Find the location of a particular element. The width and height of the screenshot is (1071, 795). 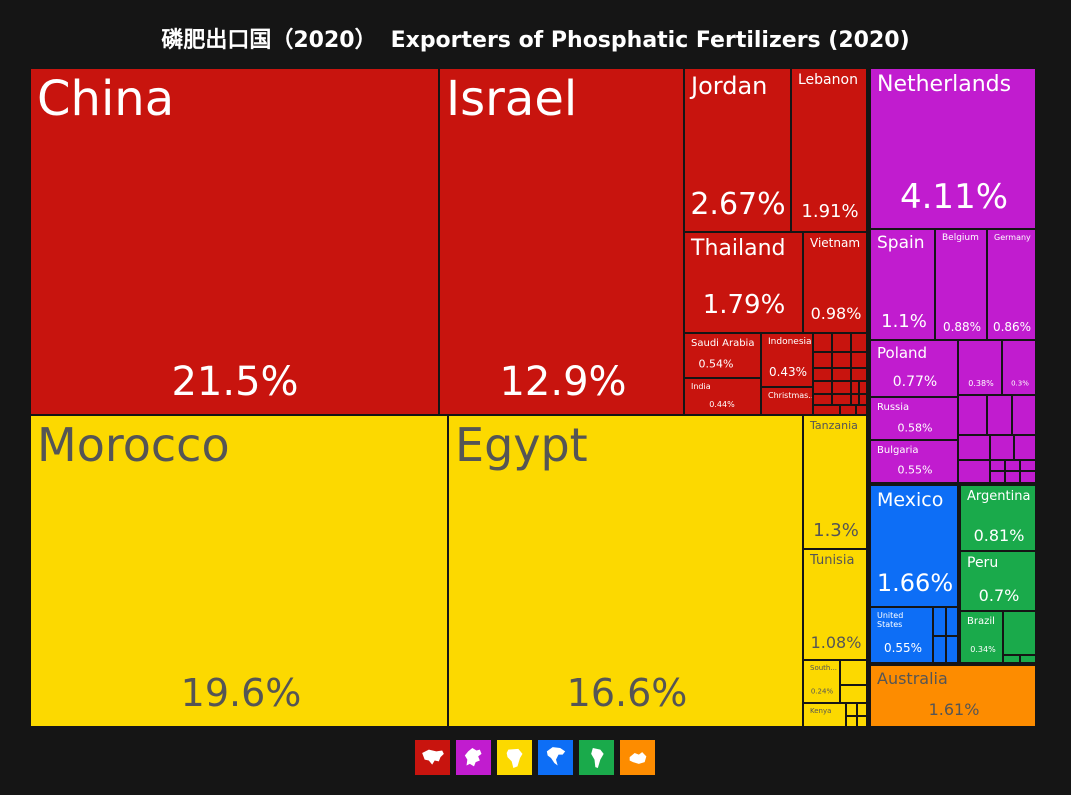

cell-name: Morocco is located at coordinates (133, 445).